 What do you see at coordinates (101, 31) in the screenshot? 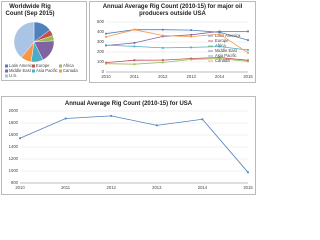
I see `y-tick-label: 400` at bounding box center [101, 31].